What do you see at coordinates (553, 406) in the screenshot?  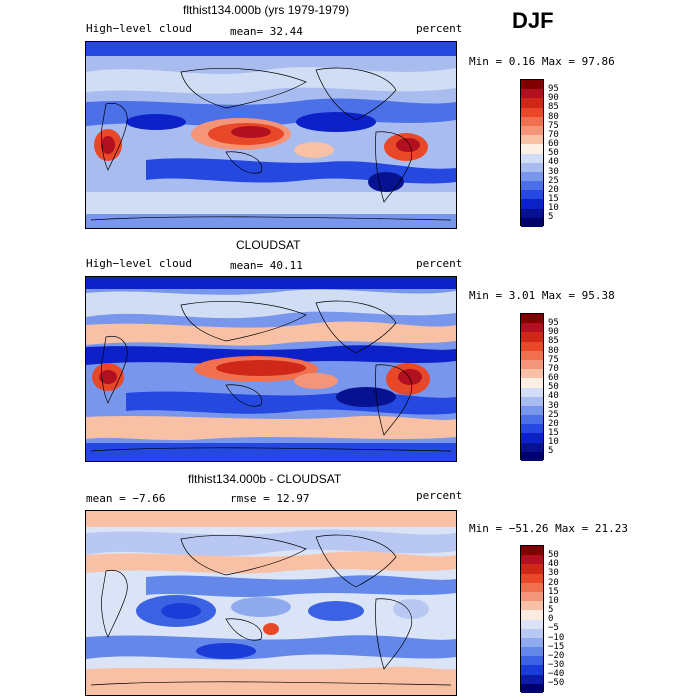 I see `colorbar-obs-tick-9: 30` at bounding box center [553, 406].